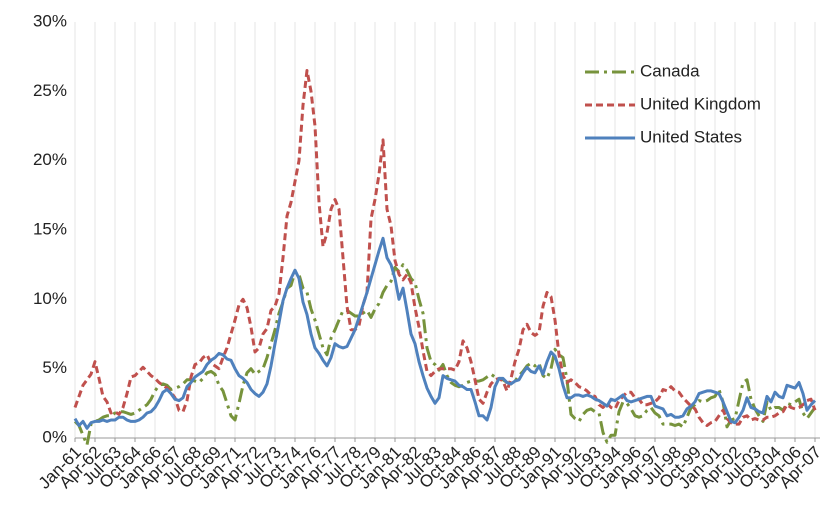 Image resolution: width=820 pixels, height=525 pixels. What do you see at coordinates (50, 298) in the screenshot?
I see `y-tick-label: 10%` at bounding box center [50, 298].